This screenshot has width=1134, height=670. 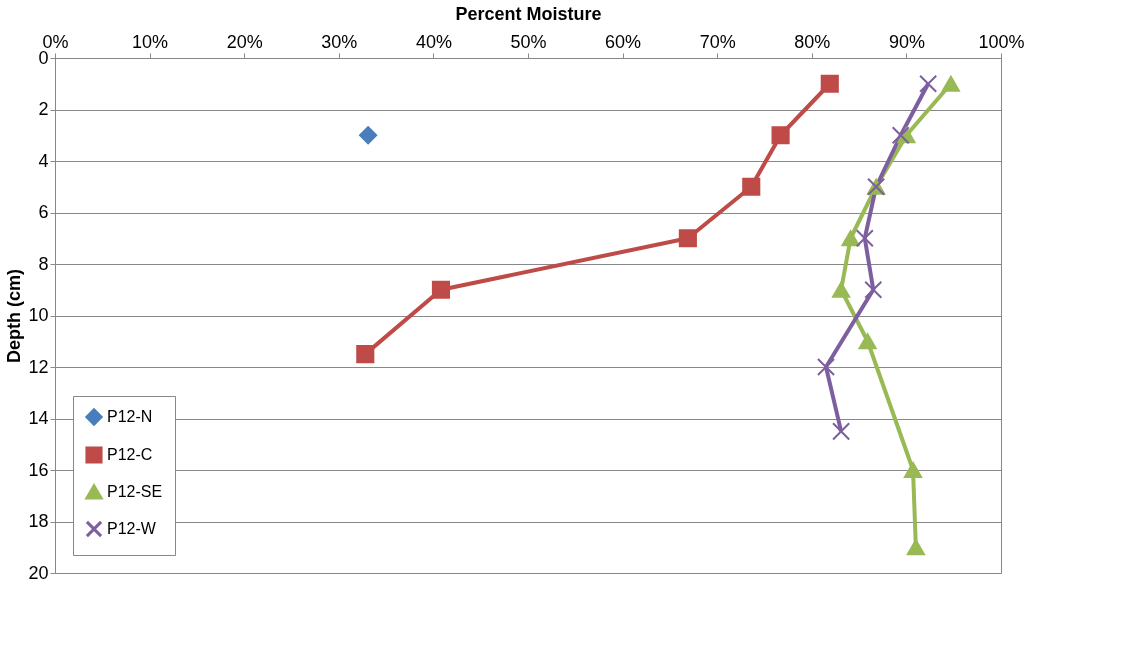 I want to click on y-tick-label: 16, so click(x=38, y=469).